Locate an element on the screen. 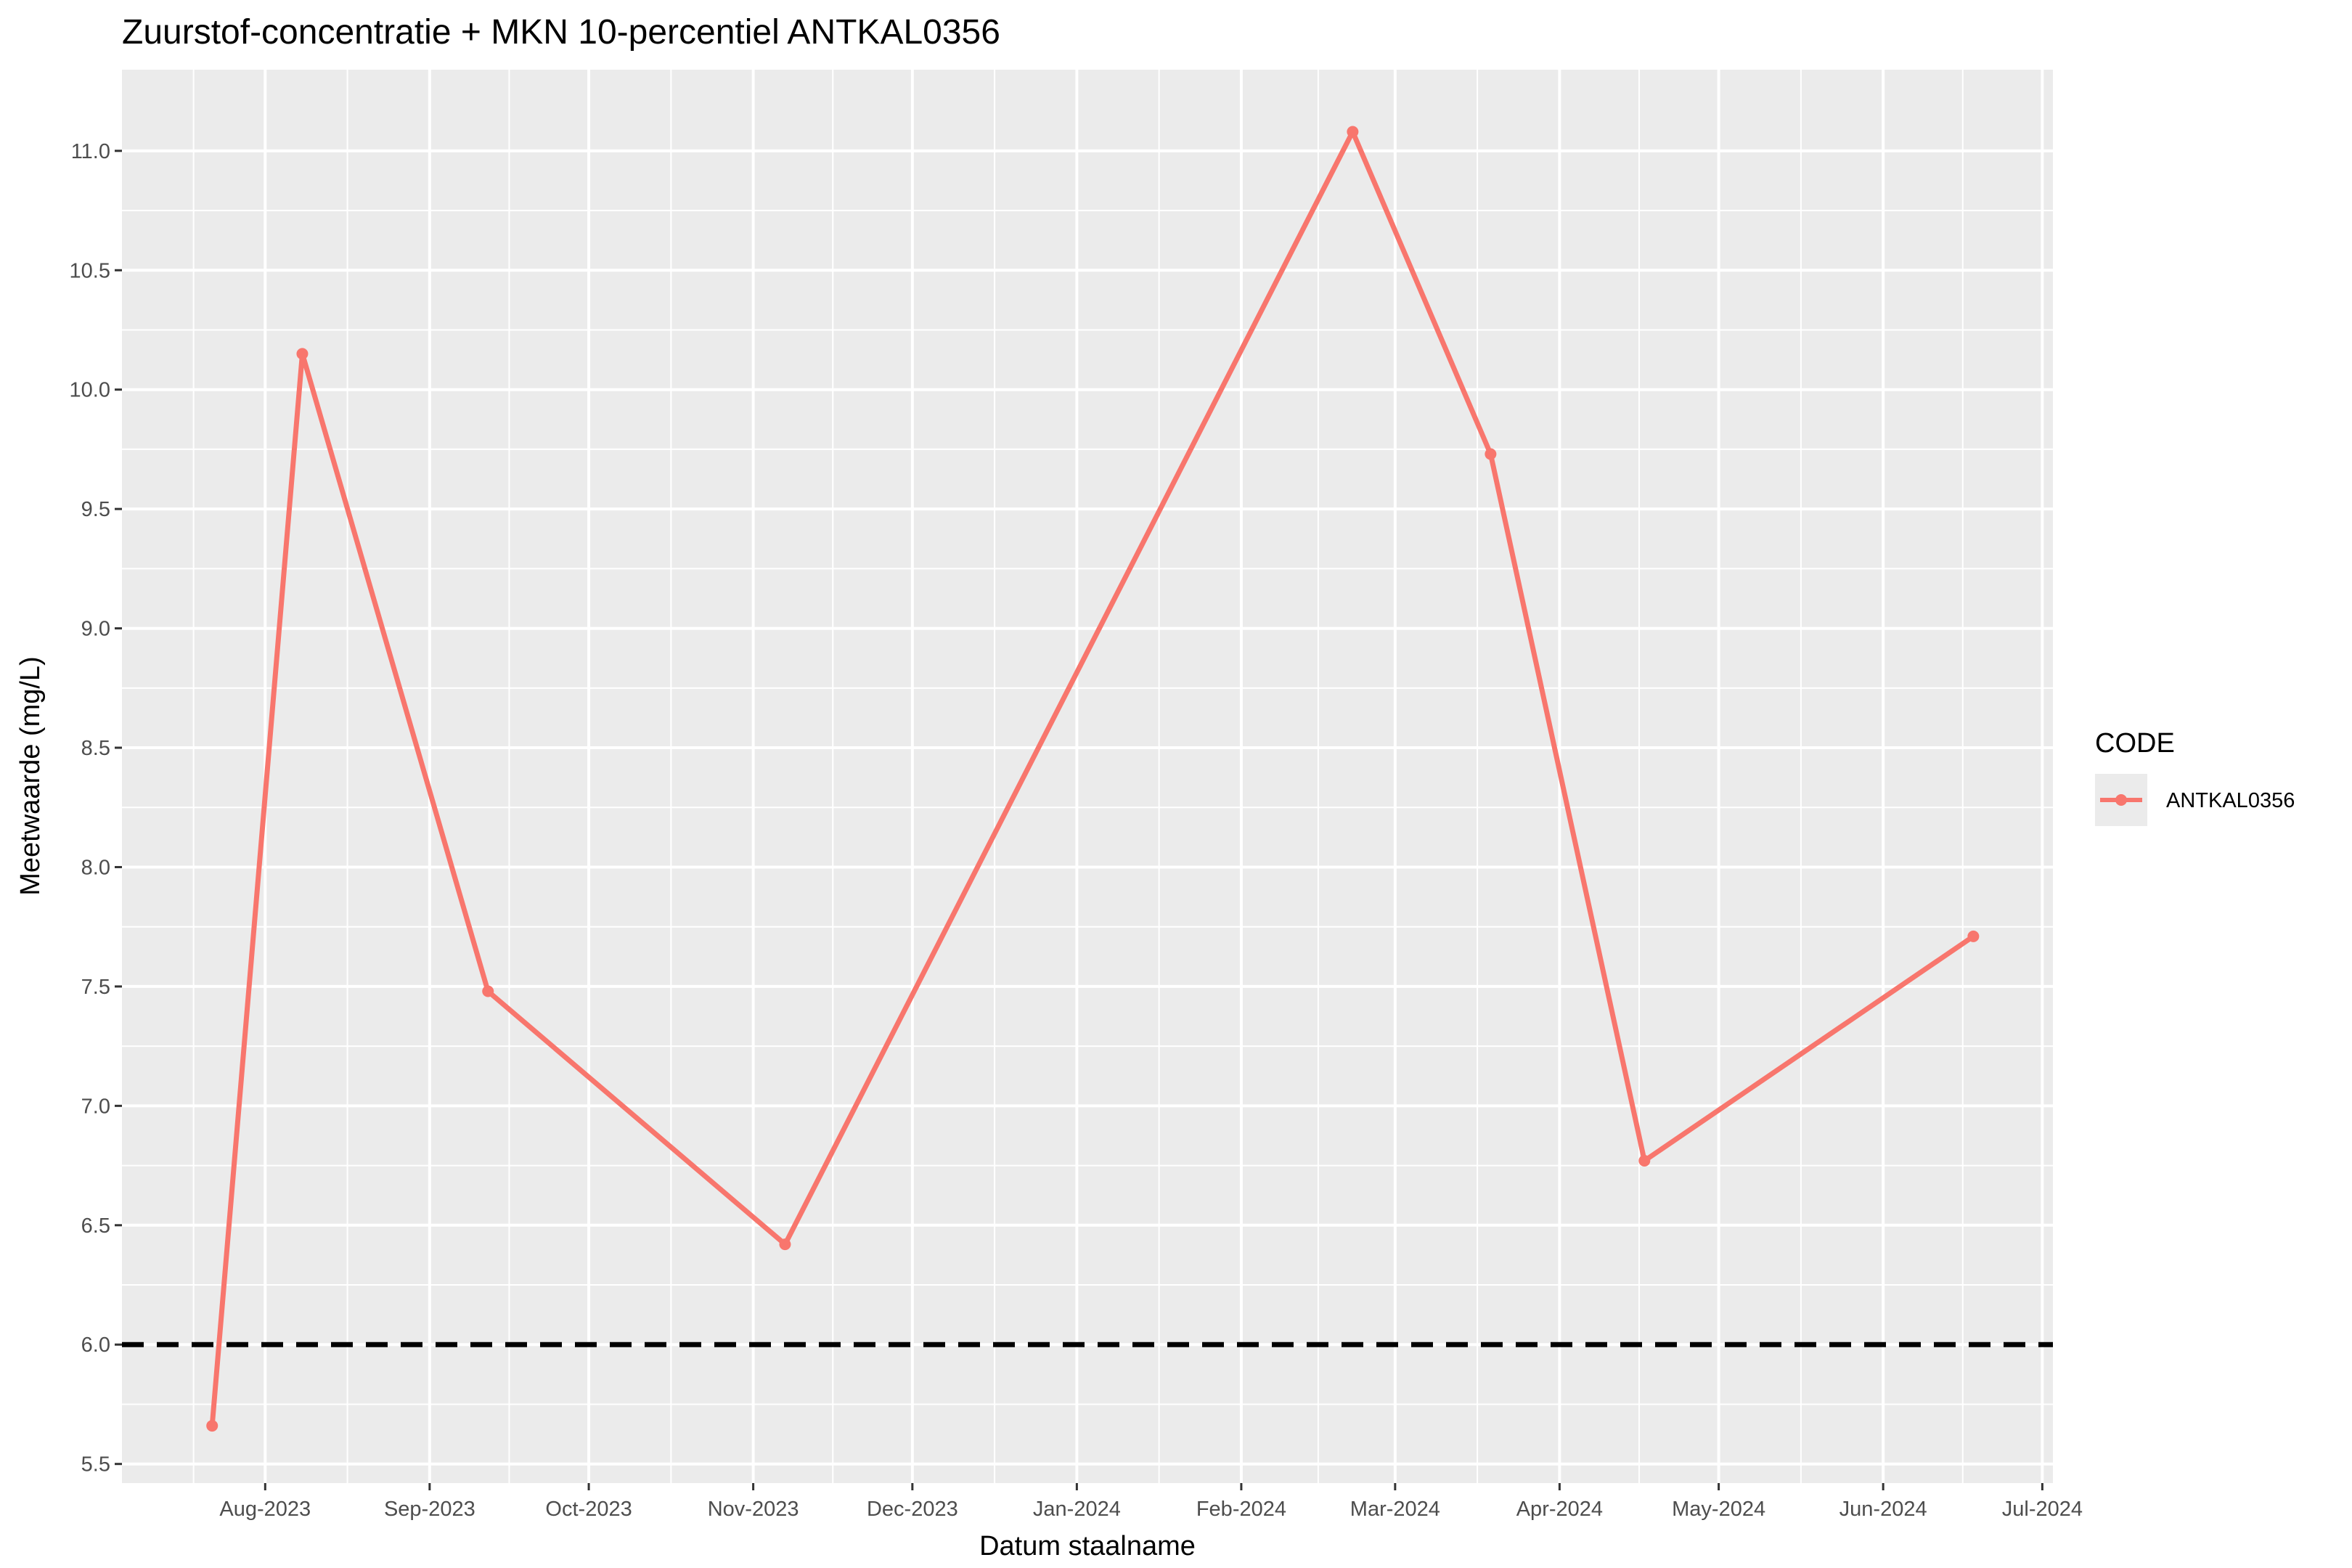  legend-entry-label: ANTKAL0356 is located at coordinates (2230, 801).